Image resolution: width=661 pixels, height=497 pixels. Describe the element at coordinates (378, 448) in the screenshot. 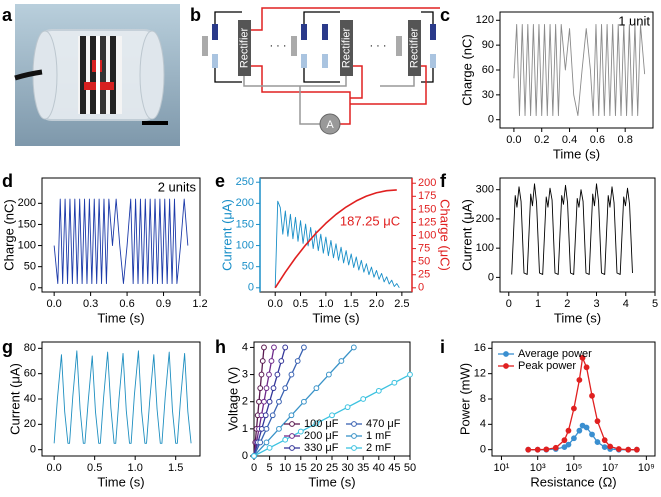

I see `legend-label: 2 mF` at that location.